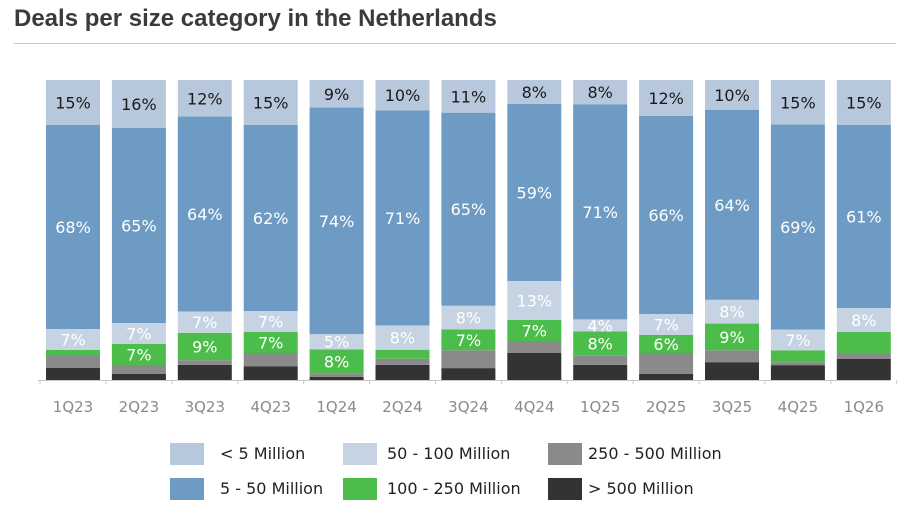  What do you see at coordinates (270, 407) in the screenshot?
I see `x-tick-label: 4Q23` at bounding box center [270, 407].